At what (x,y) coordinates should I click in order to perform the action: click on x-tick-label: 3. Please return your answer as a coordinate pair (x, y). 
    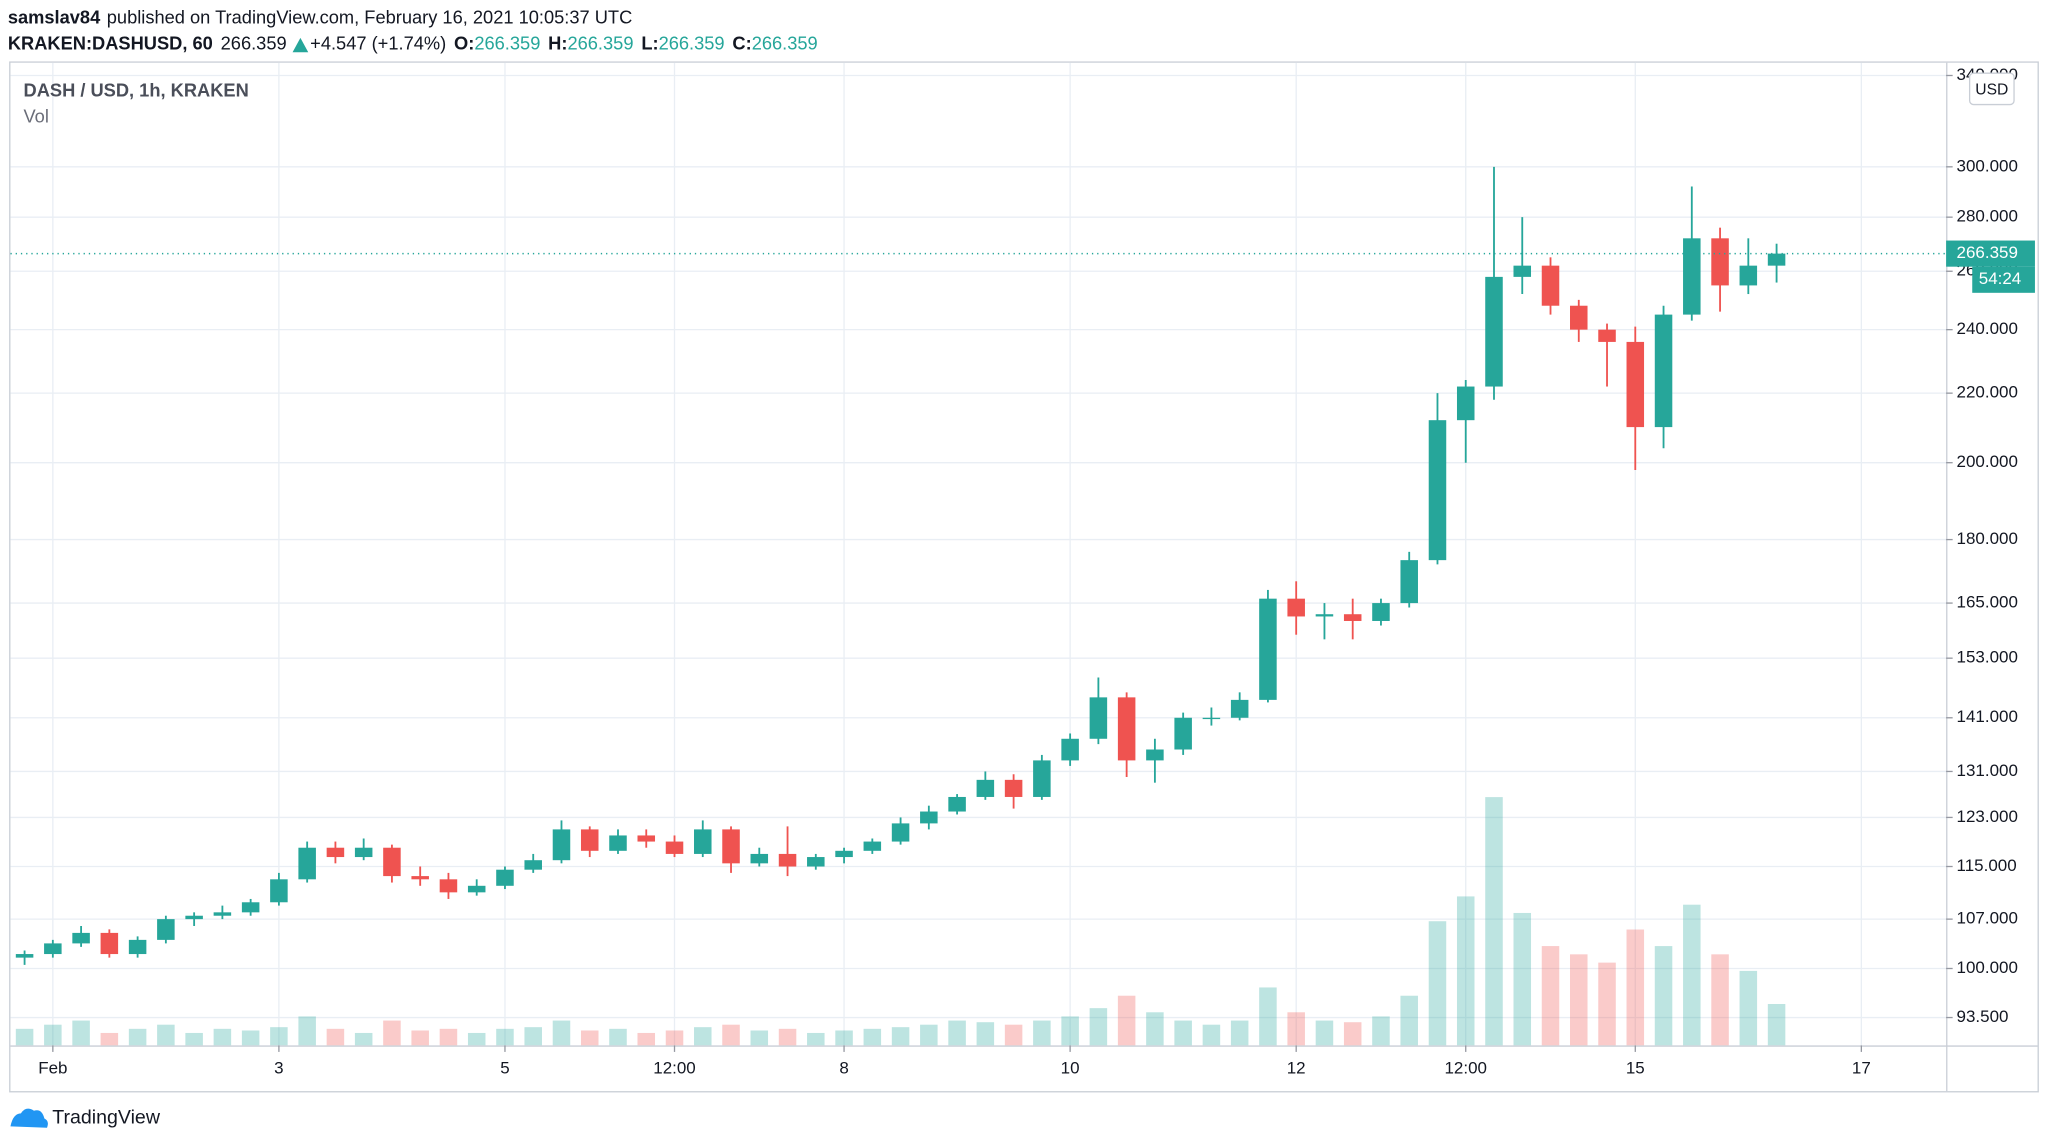
    Looking at the image, I should click on (278, 1067).